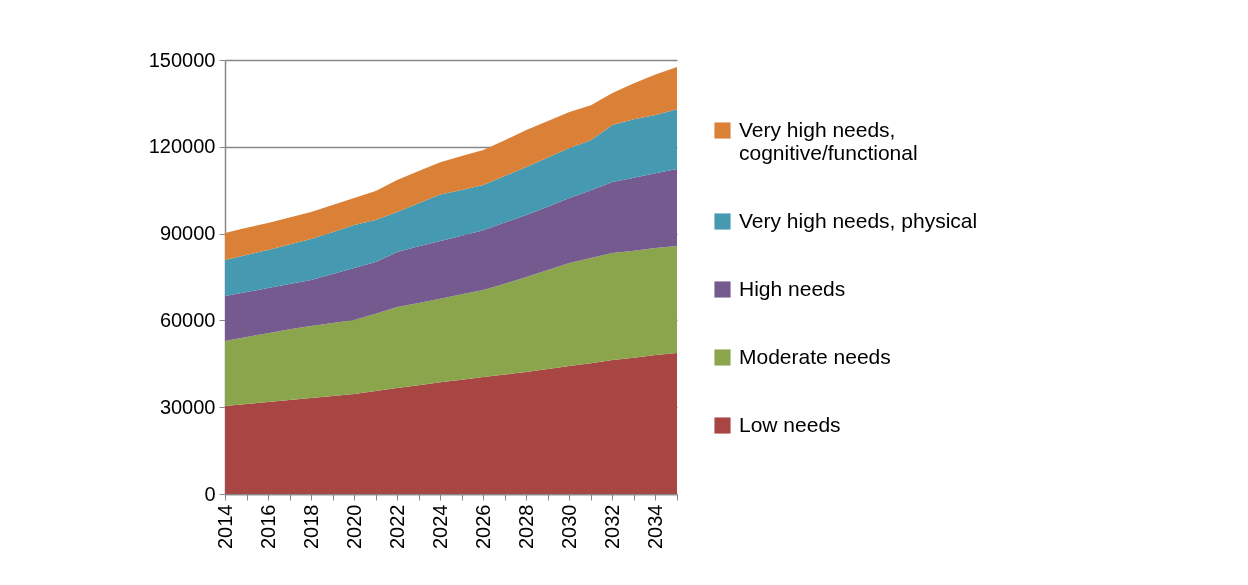 The height and width of the screenshot is (585, 1248). What do you see at coordinates (439, 526) in the screenshot?
I see `x-tick-label: 2024` at bounding box center [439, 526].